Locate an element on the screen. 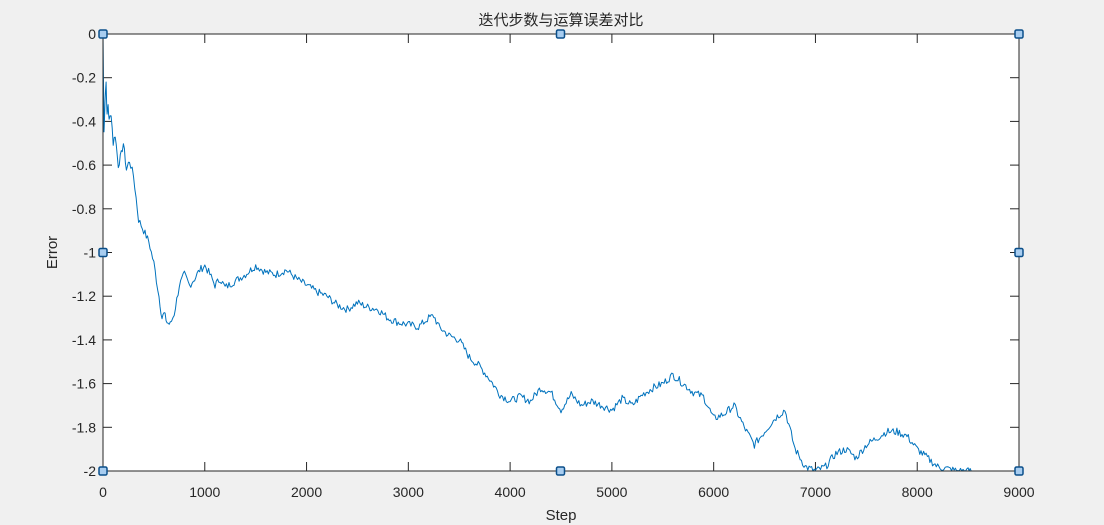 Image resolution: width=1104 pixels, height=525 pixels. x-tick-label: 4000 is located at coordinates (510, 492).